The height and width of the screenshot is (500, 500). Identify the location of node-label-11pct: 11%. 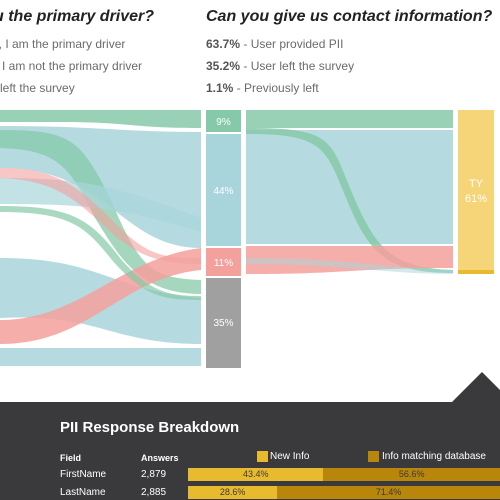
(223, 263).